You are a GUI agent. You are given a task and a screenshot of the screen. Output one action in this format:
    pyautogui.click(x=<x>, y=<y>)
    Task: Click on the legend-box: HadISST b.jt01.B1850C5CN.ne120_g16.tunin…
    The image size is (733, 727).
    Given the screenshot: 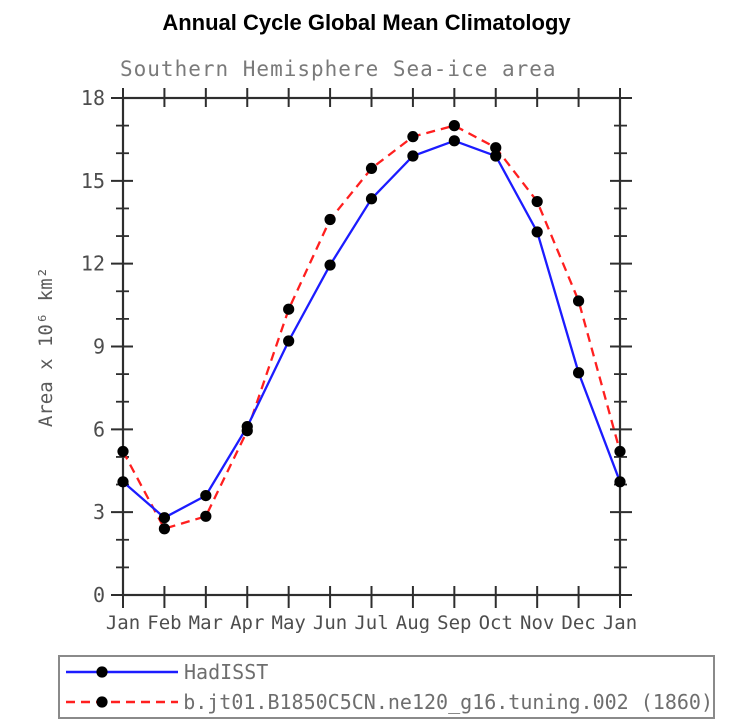 What is the action you would take?
    pyautogui.click(x=386, y=687)
    